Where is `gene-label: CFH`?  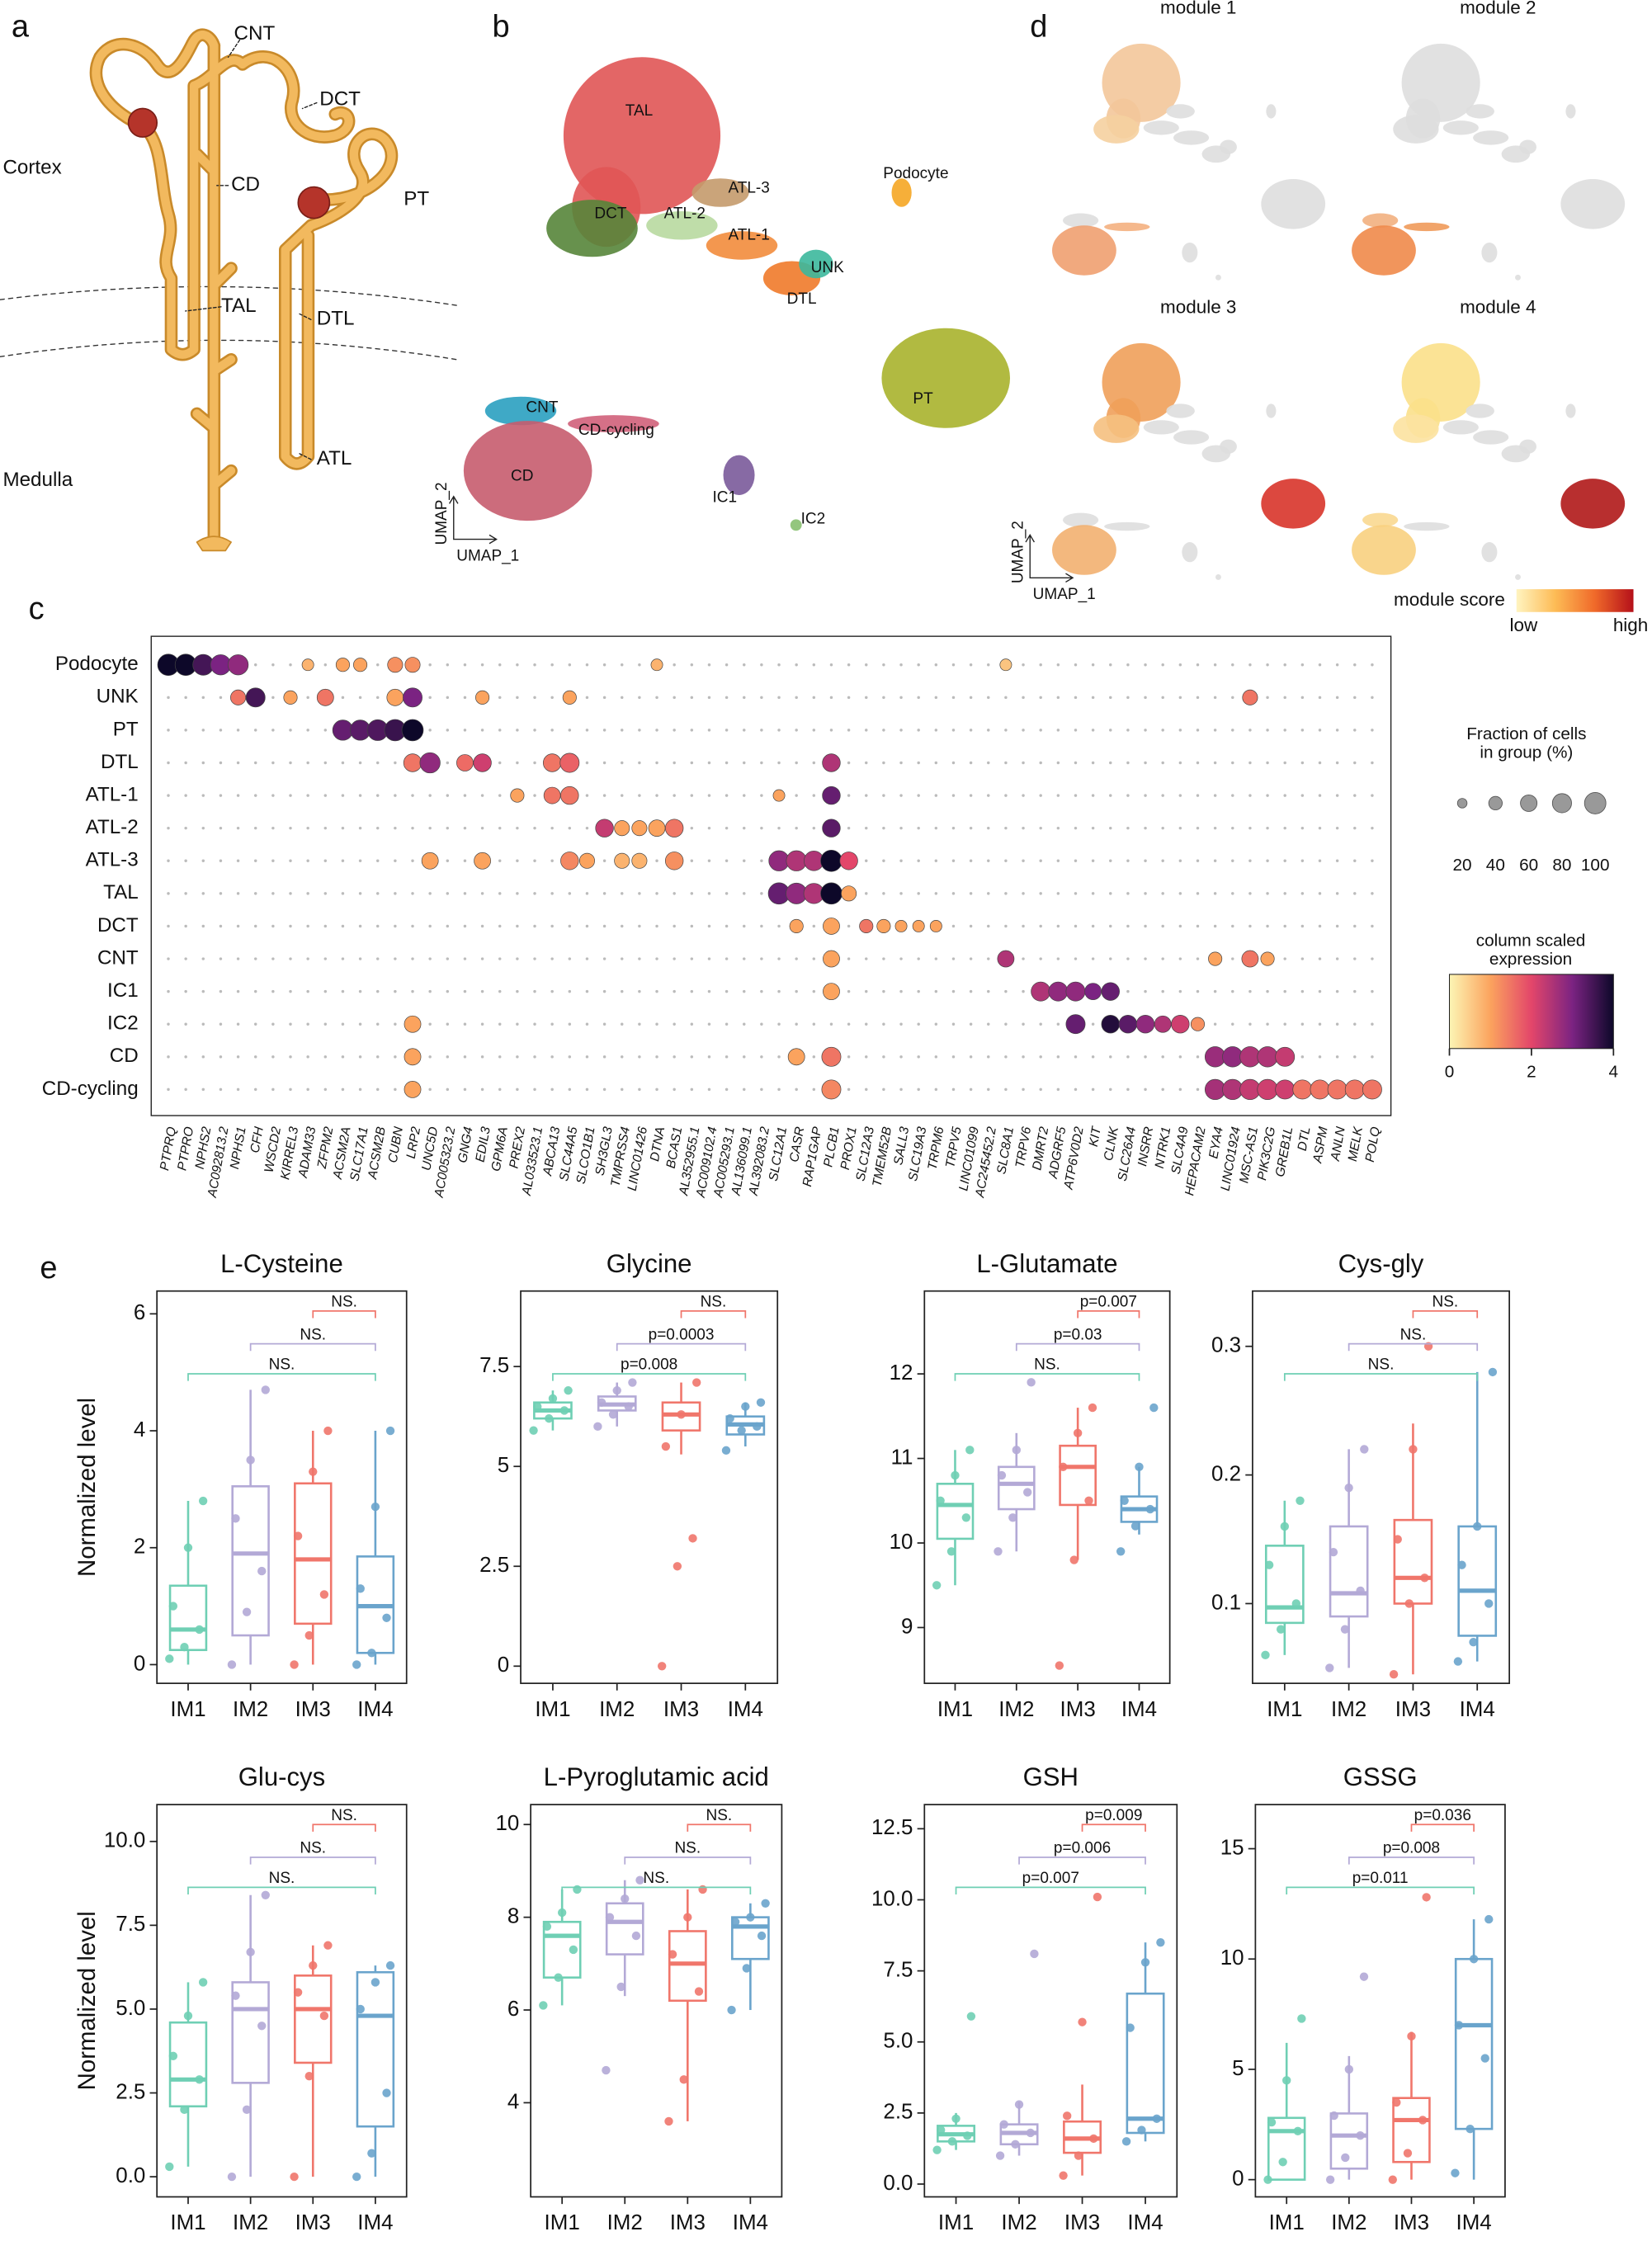 gene-label: CFH is located at coordinates (257, 1139).